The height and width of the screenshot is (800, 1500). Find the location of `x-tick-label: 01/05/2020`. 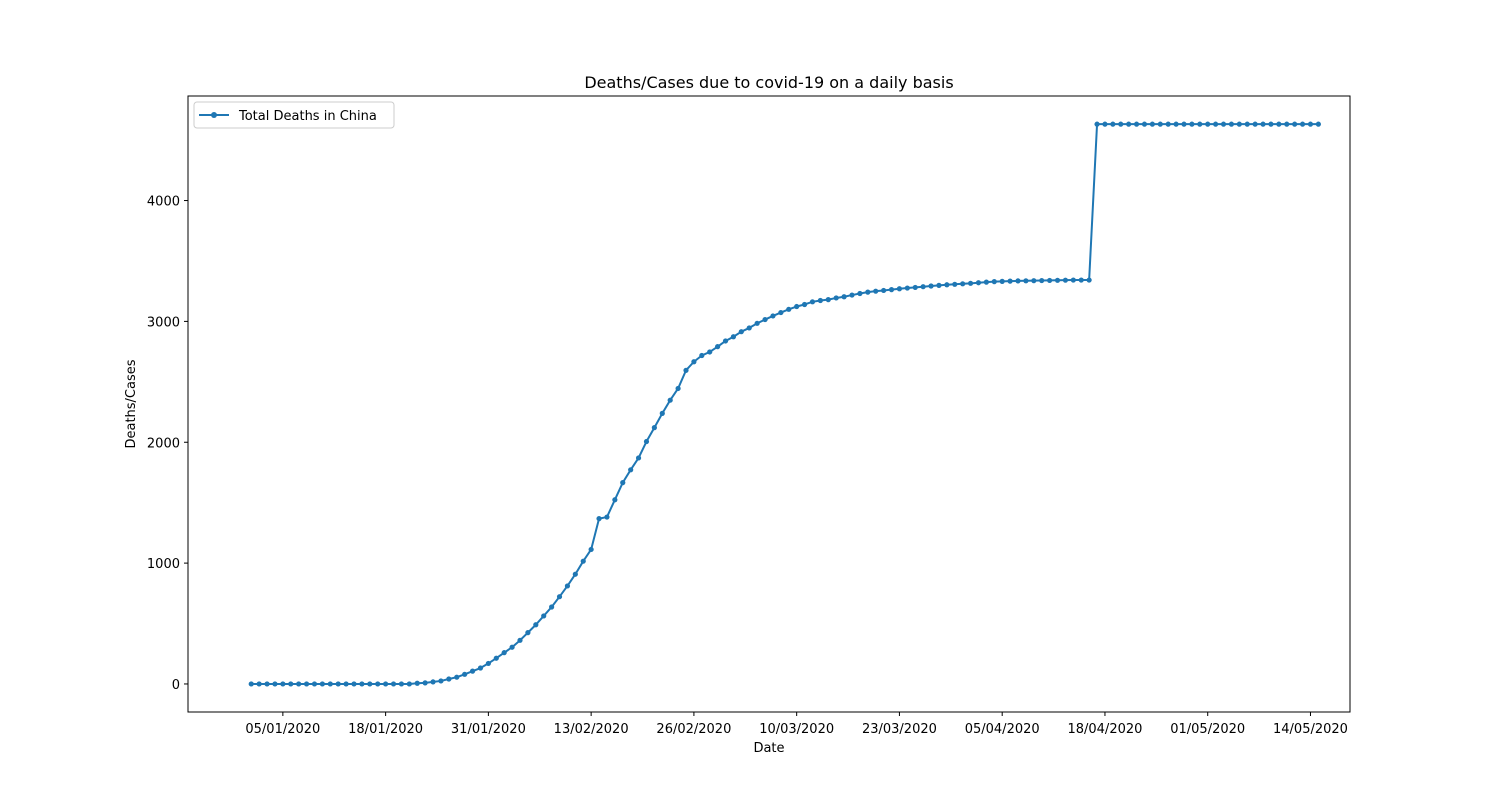

x-tick-label: 01/05/2020 is located at coordinates (1207, 729).